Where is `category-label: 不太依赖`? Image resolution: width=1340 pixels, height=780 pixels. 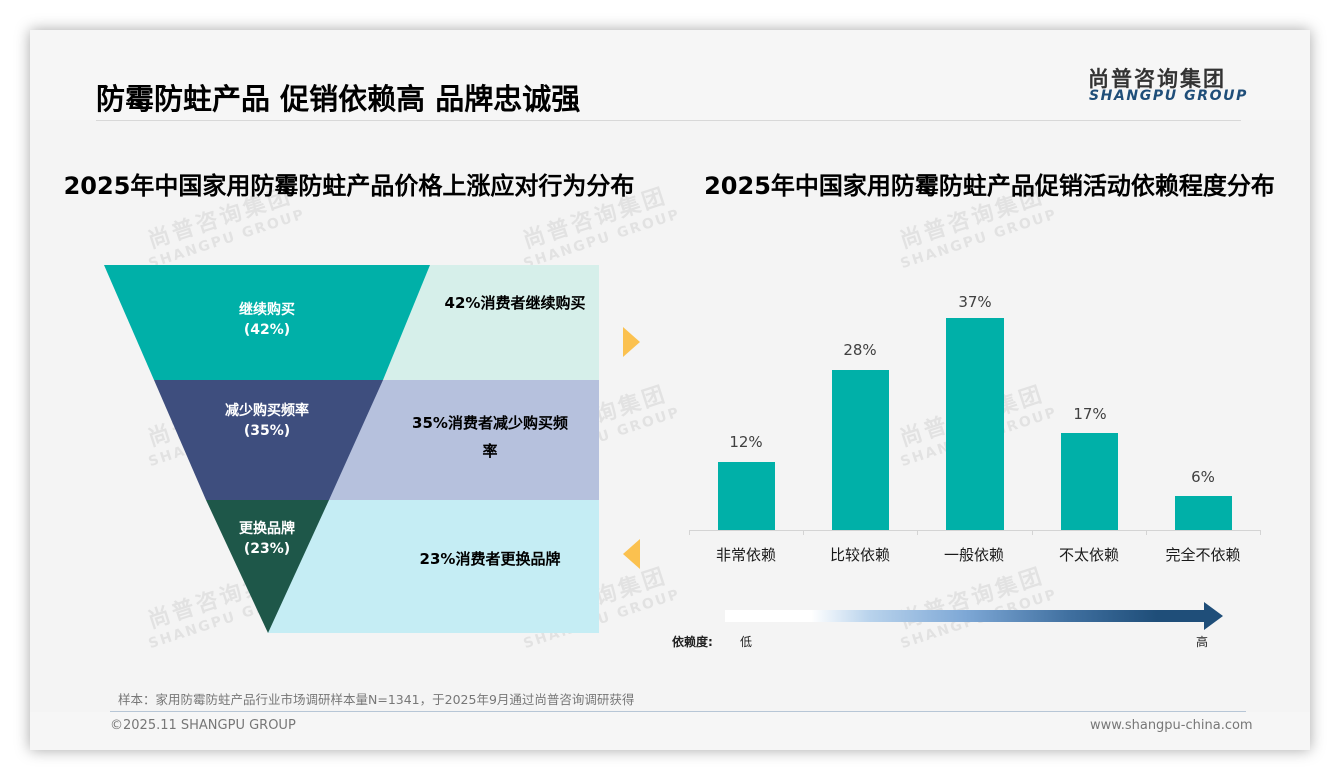 category-label: 不太依赖 is located at coordinates (1088, 555).